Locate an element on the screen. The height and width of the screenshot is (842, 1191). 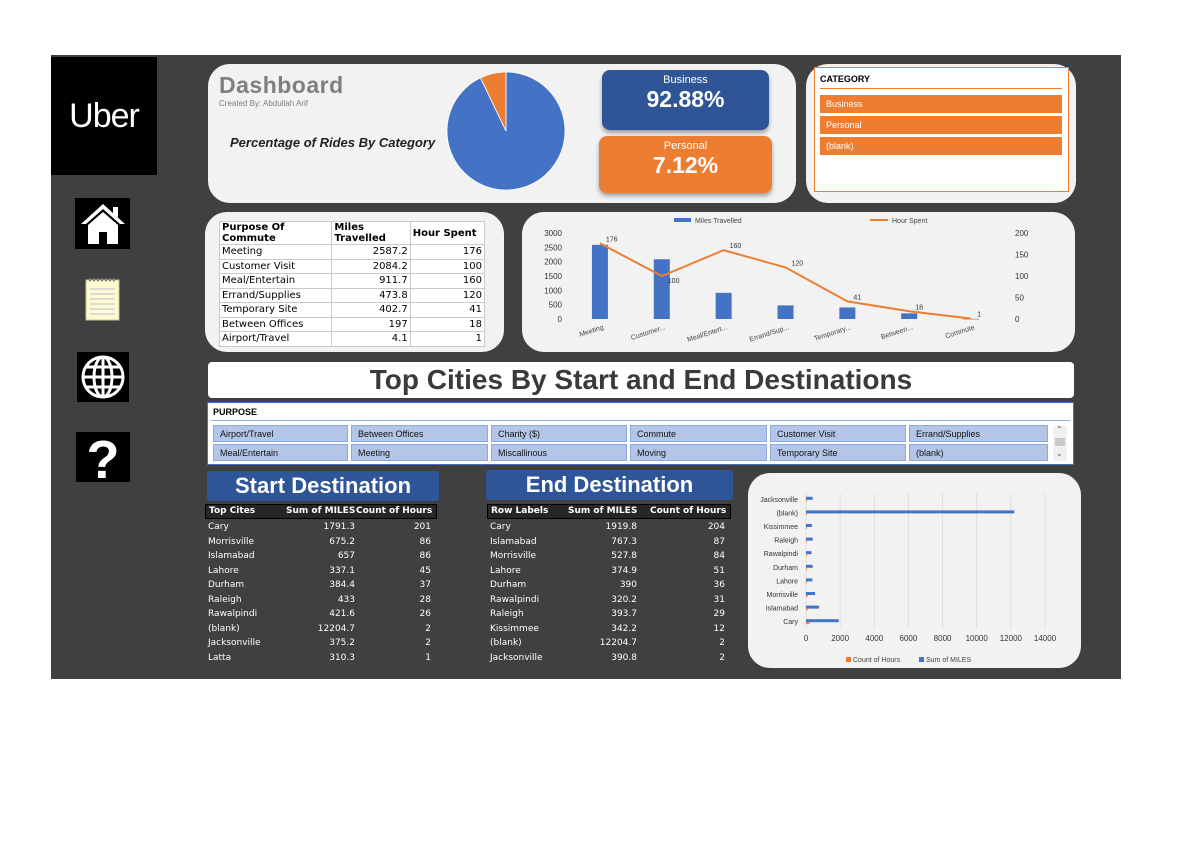
scroll-thumb is located at coordinates (1060, 442).